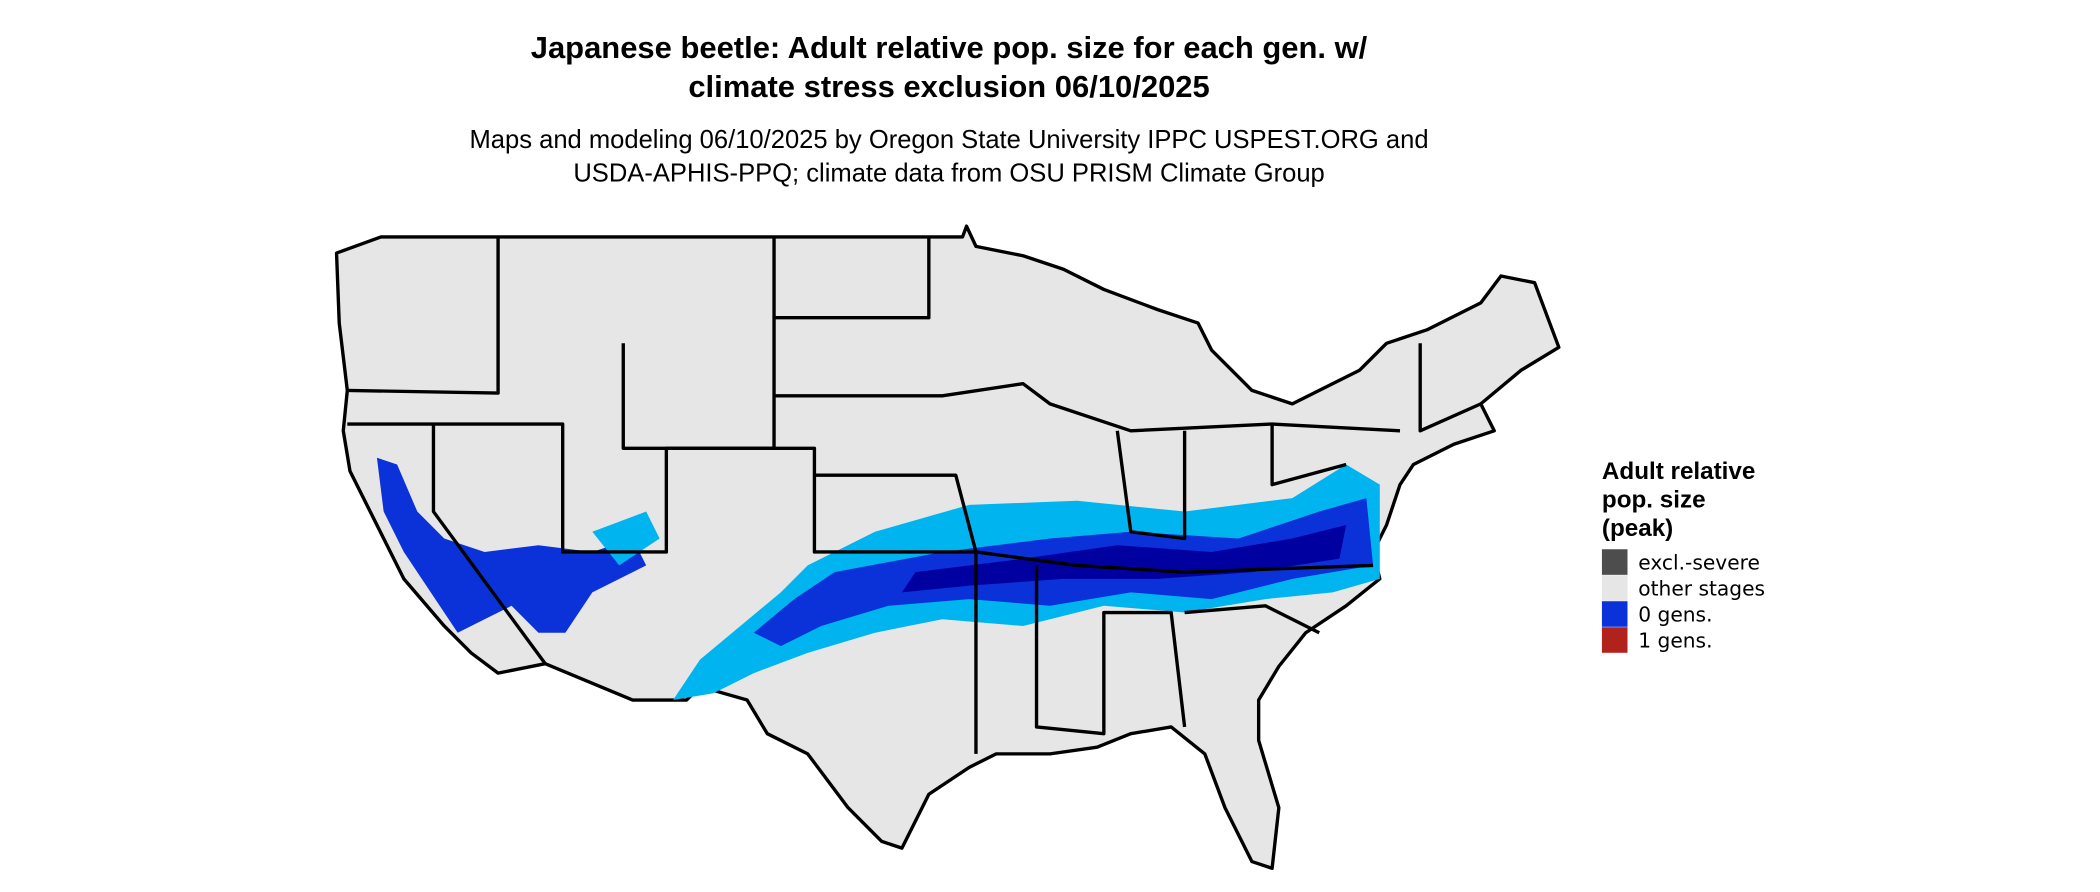 This screenshot has width=2100, height=892. Describe the element at coordinates (1124, 559) in the screenshot. I see `pop-region-dark` at that location.